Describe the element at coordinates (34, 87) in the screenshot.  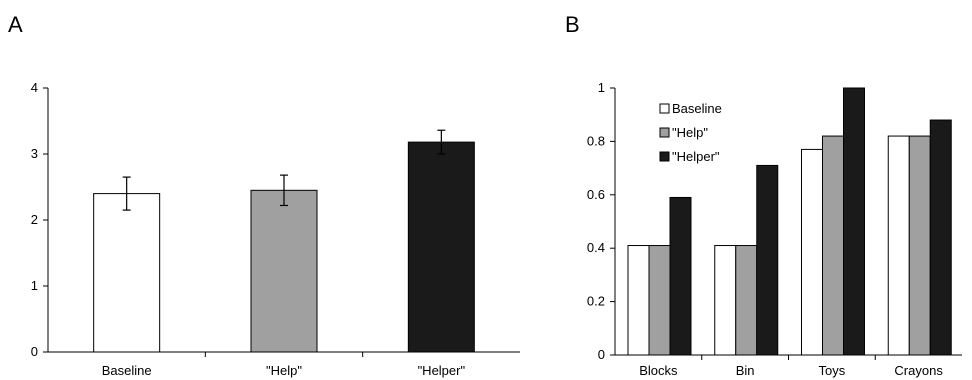
I see `chart-a-y-tick-label: 4` at that location.